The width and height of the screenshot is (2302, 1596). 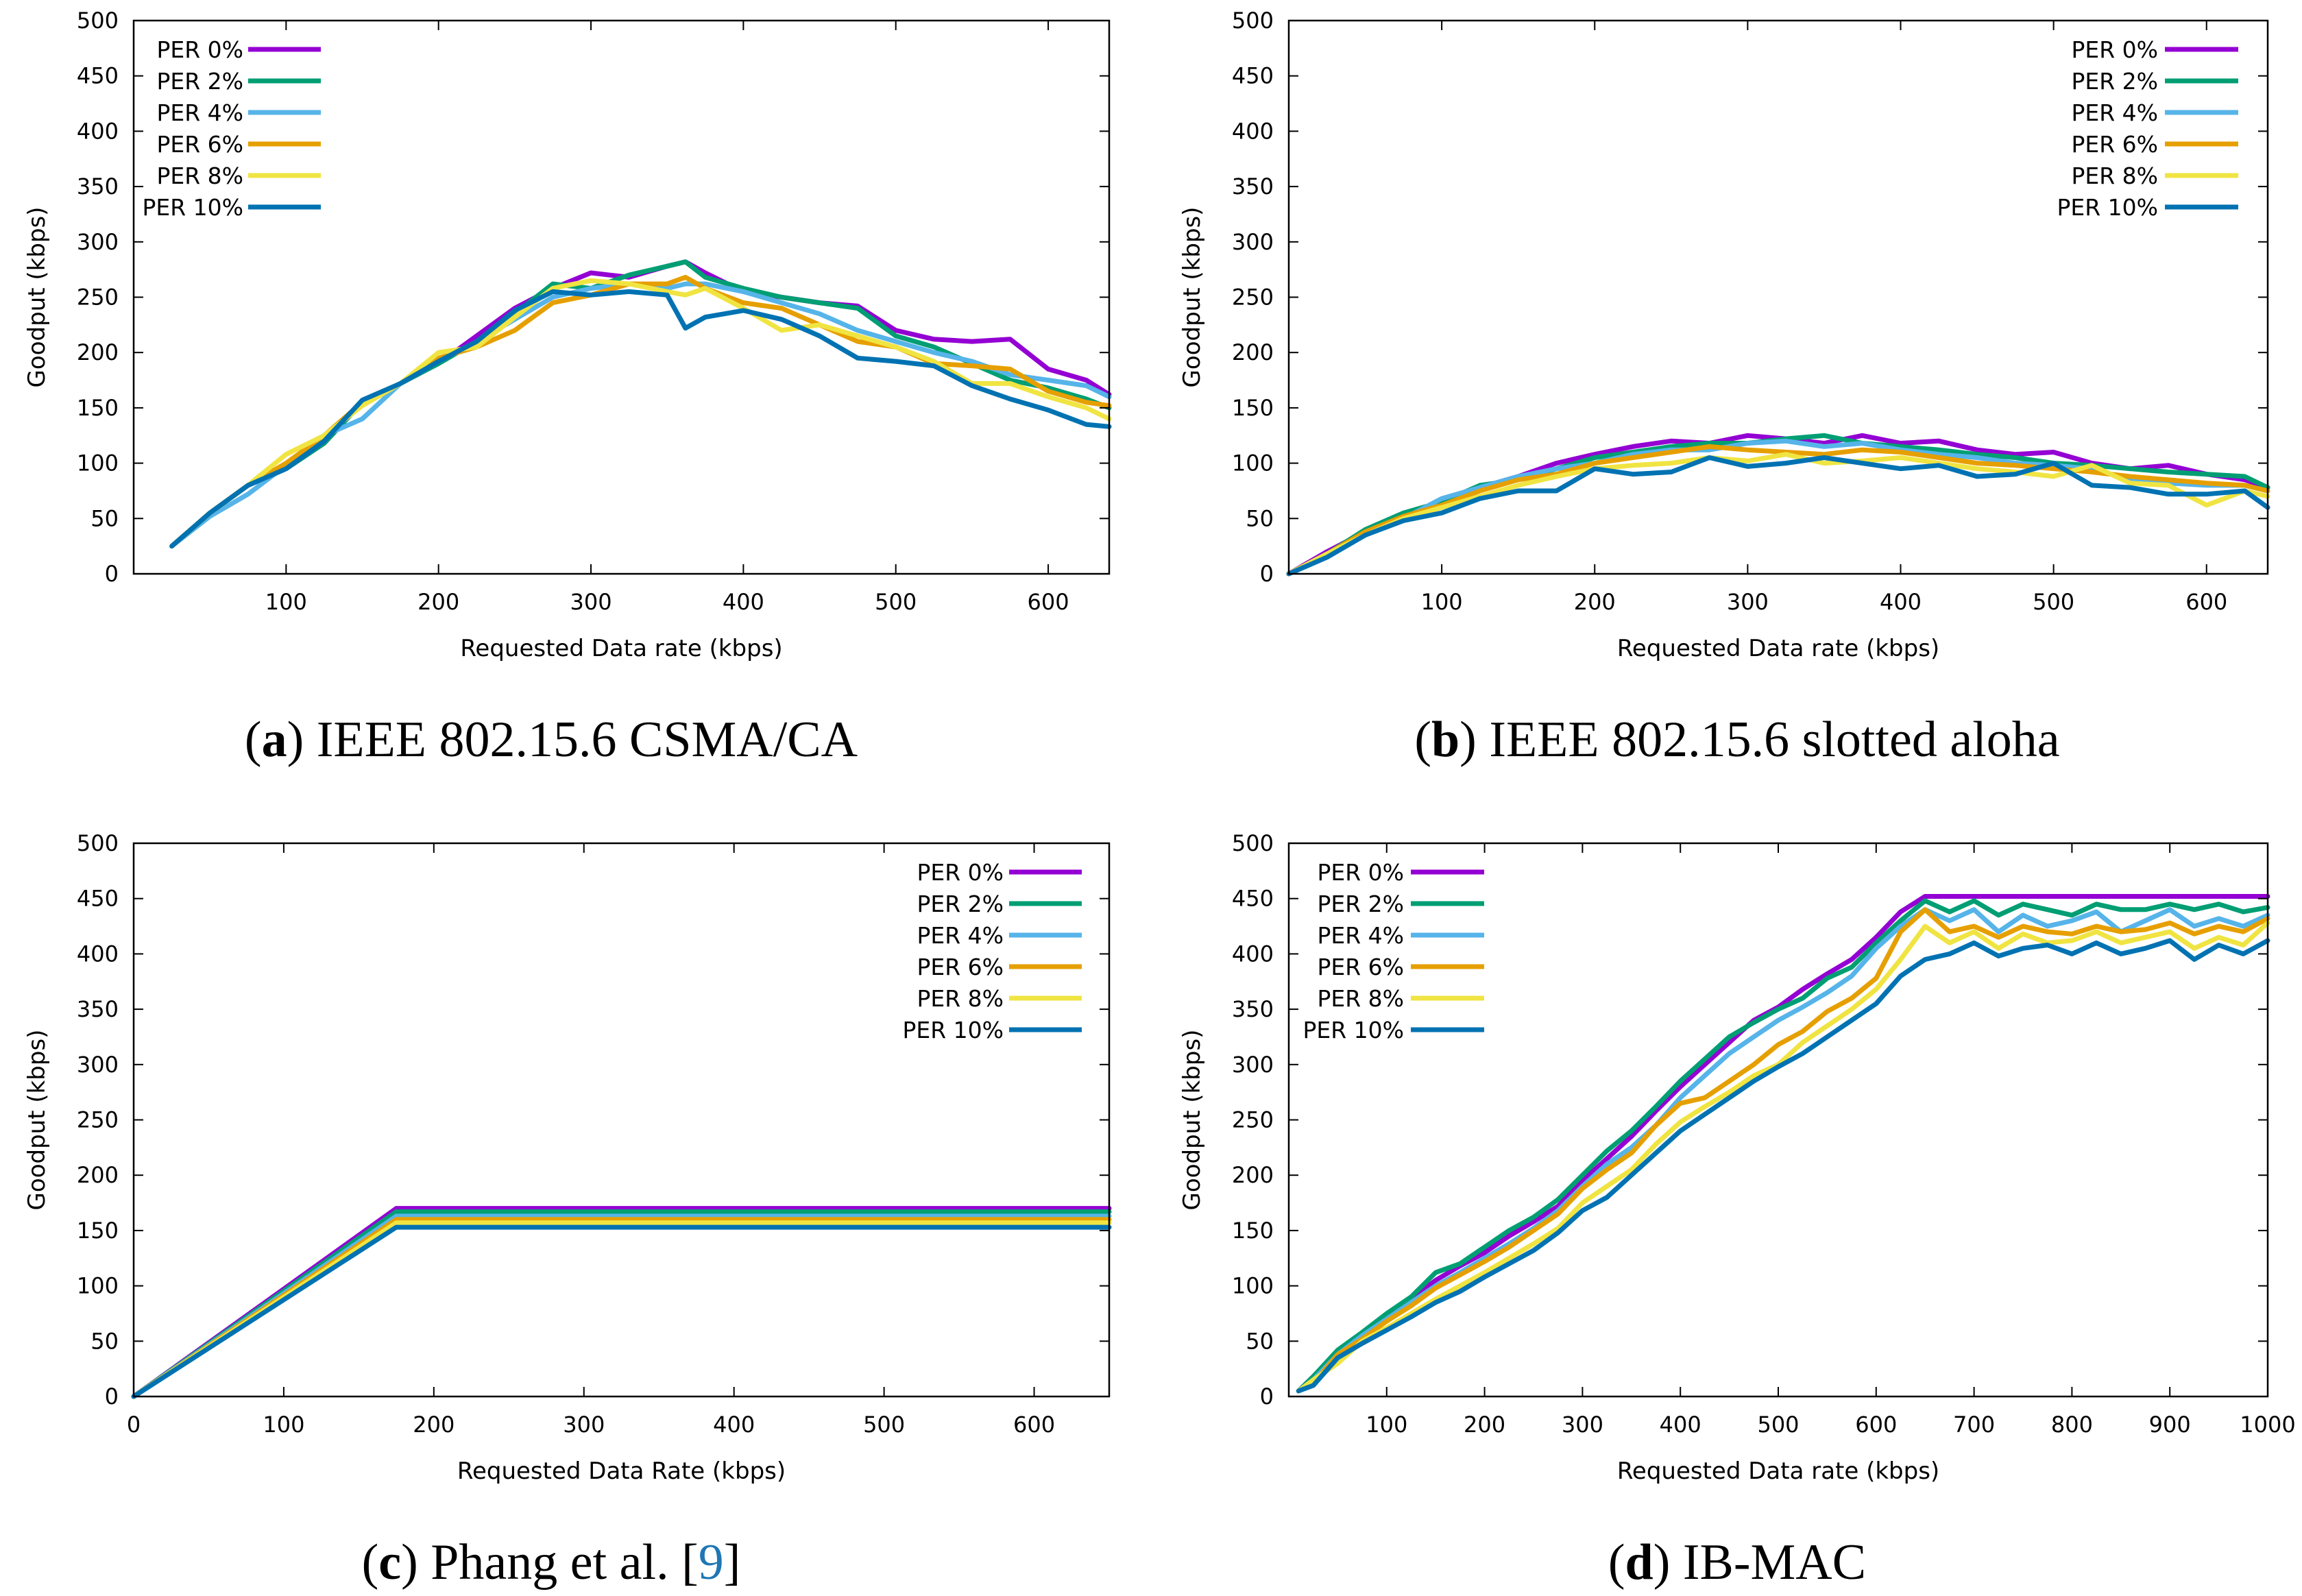 What do you see at coordinates (2267, 1425) in the screenshot?
I see `x-tick-label: 1000` at bounding box center [2267, 1425].